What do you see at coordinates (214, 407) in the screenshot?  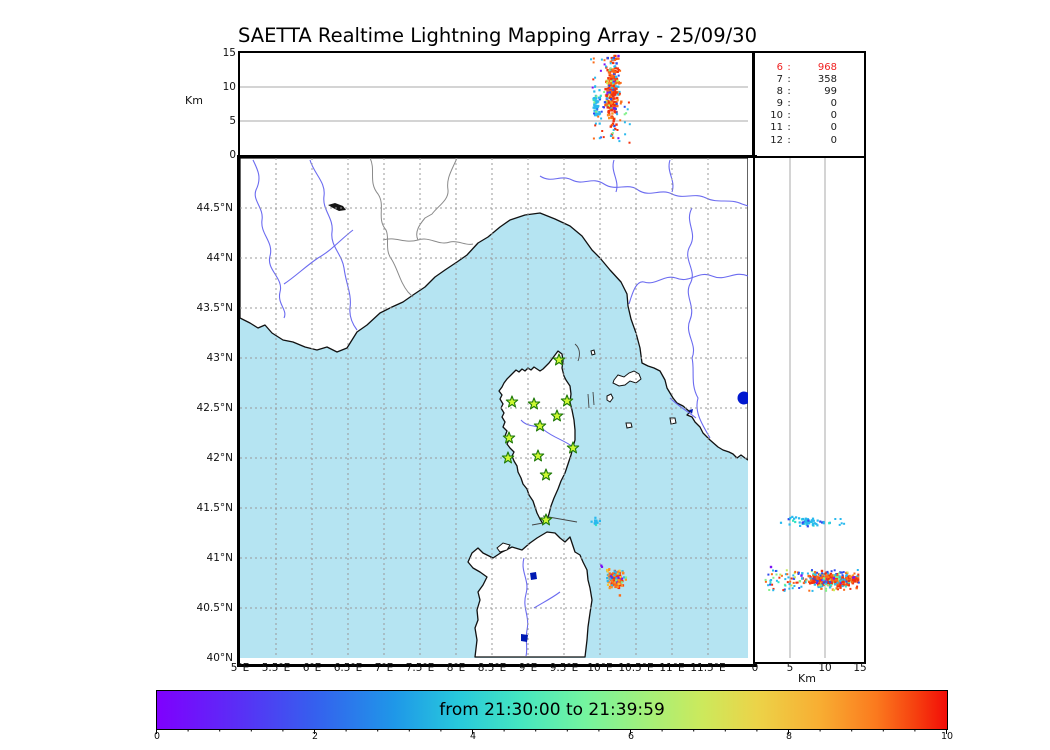 I see `latitude-tick-label: 42.5°N` at bounding box center [214, 407].